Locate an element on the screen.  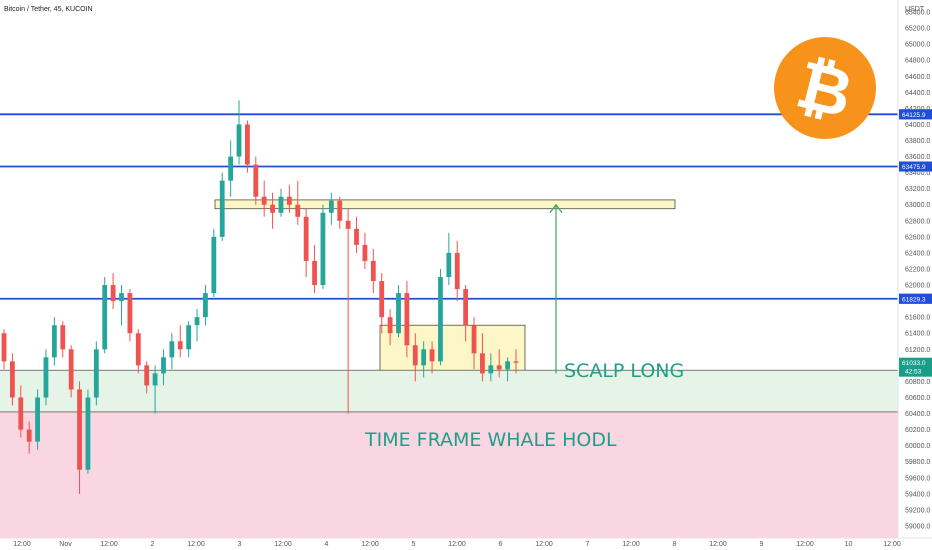
last-price-tag is located at coordinates (915, 367).